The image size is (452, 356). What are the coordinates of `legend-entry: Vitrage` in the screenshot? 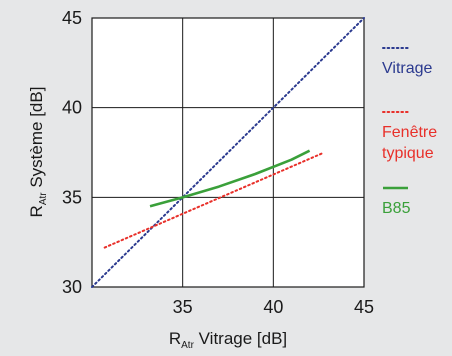 It's located at (407, 62).